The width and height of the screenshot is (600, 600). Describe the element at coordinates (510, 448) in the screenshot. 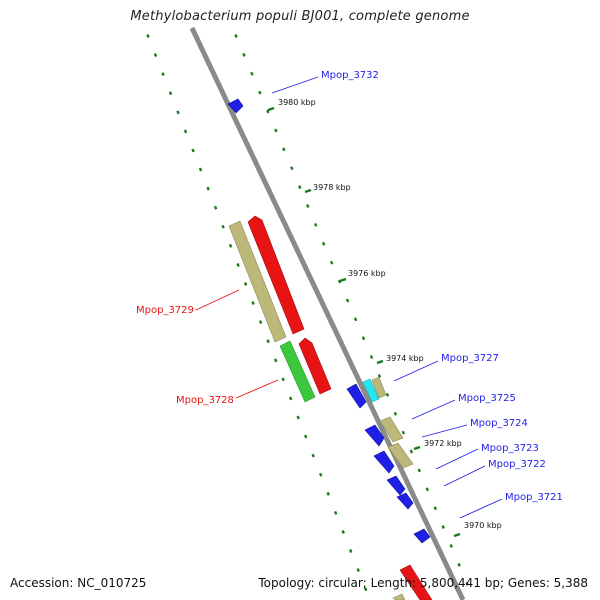

I see `gene-label-3723: Mpop_3723` at that location.